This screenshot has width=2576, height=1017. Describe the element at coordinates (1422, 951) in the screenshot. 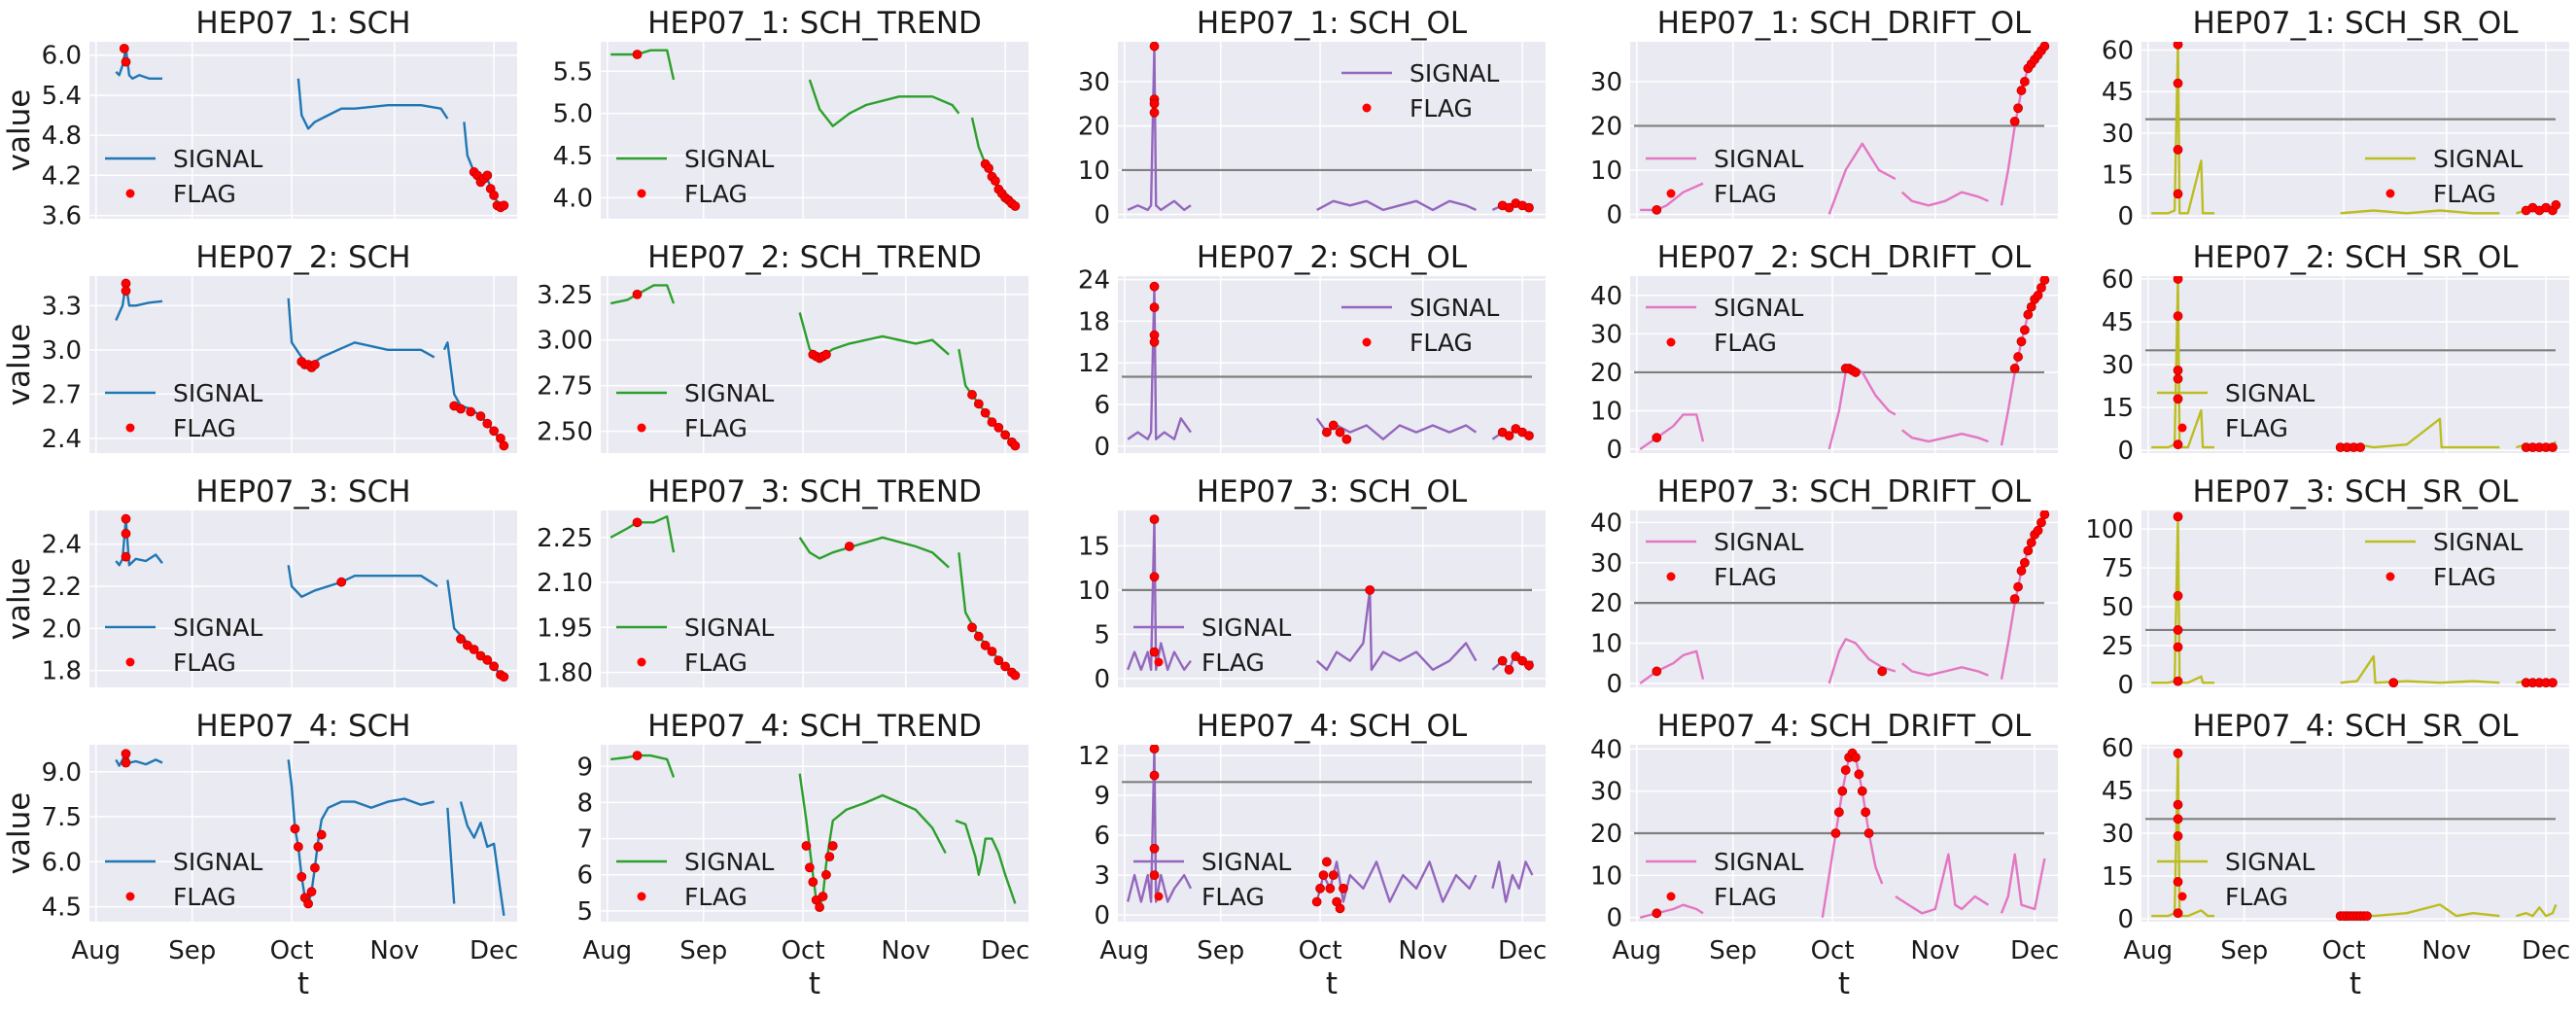

I see `x-tick-label: Nov` at that location.